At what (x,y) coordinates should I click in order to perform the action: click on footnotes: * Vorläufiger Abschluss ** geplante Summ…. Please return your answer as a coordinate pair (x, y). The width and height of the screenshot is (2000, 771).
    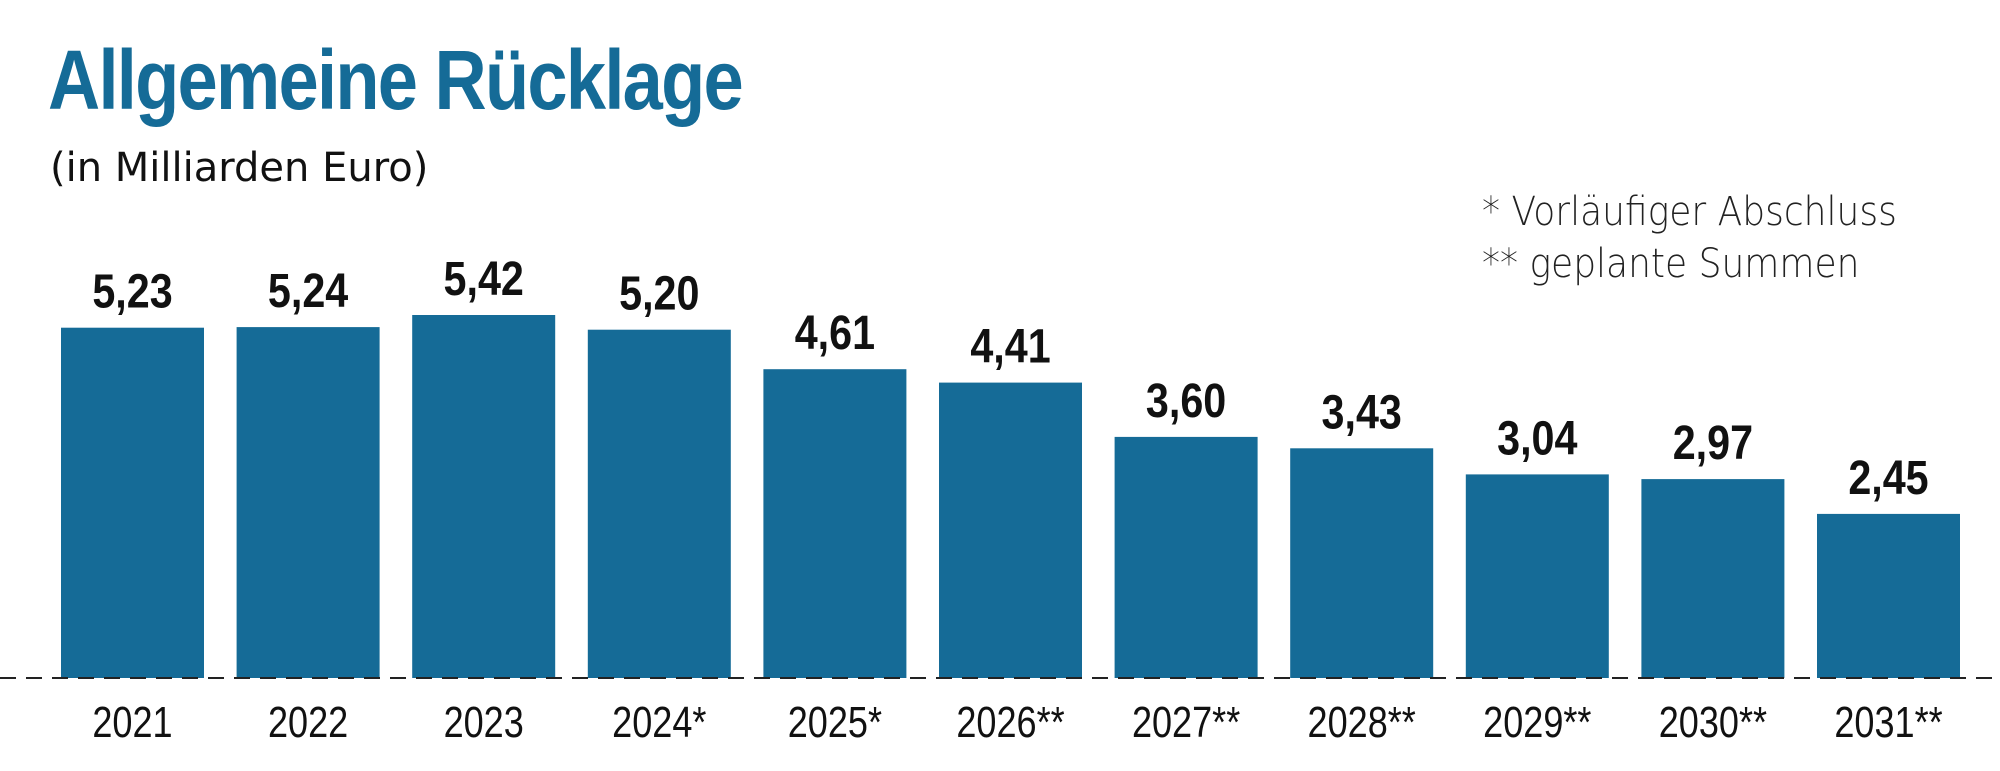
    Looking at the image, I should click on (1712, 238).